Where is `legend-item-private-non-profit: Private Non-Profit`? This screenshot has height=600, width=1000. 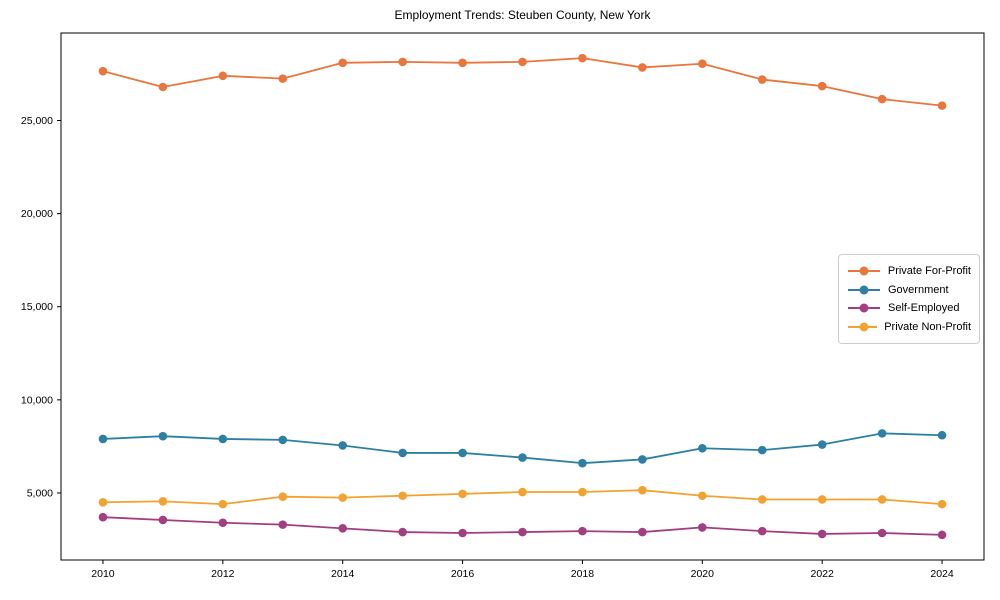
legend-item-private-non-profit: Private Non-Profit is located at coordinates (909, 327).